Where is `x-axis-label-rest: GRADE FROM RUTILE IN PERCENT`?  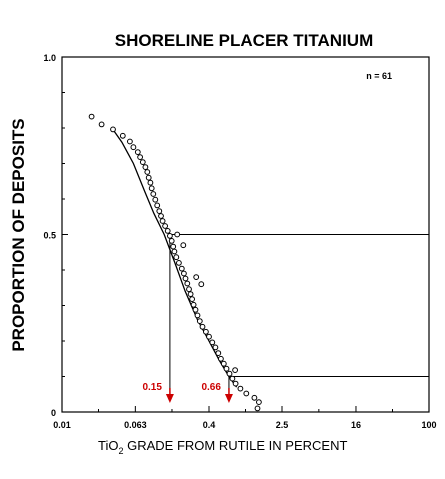
x-axis-label-rest: GRADE FROM RUTILE IN PERCENT is located at coordinates (235, 445).